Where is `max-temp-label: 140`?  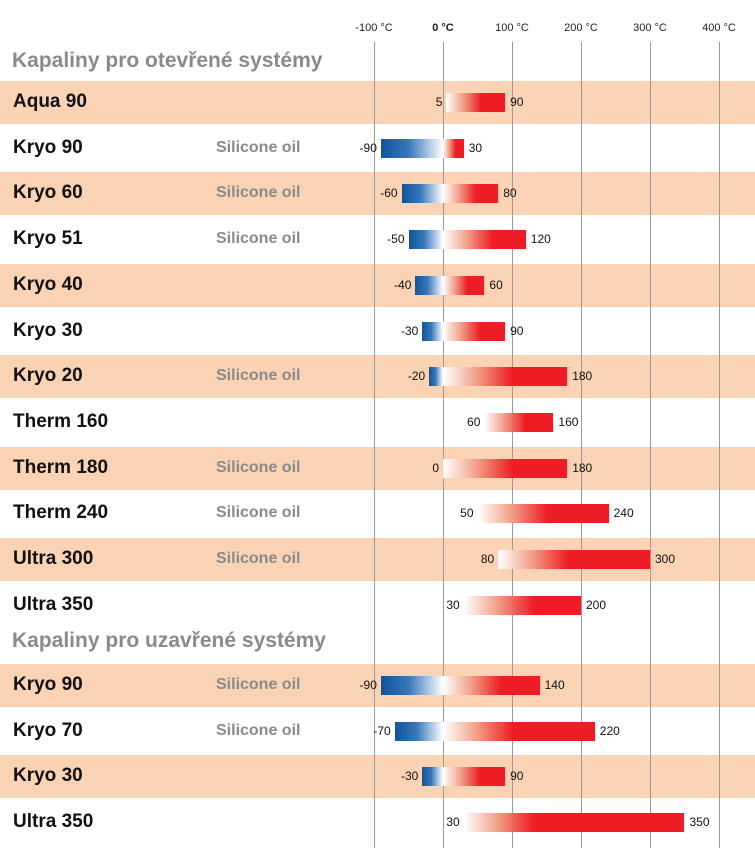
max-temp-label: 140 is located at coordinates (554, 685).